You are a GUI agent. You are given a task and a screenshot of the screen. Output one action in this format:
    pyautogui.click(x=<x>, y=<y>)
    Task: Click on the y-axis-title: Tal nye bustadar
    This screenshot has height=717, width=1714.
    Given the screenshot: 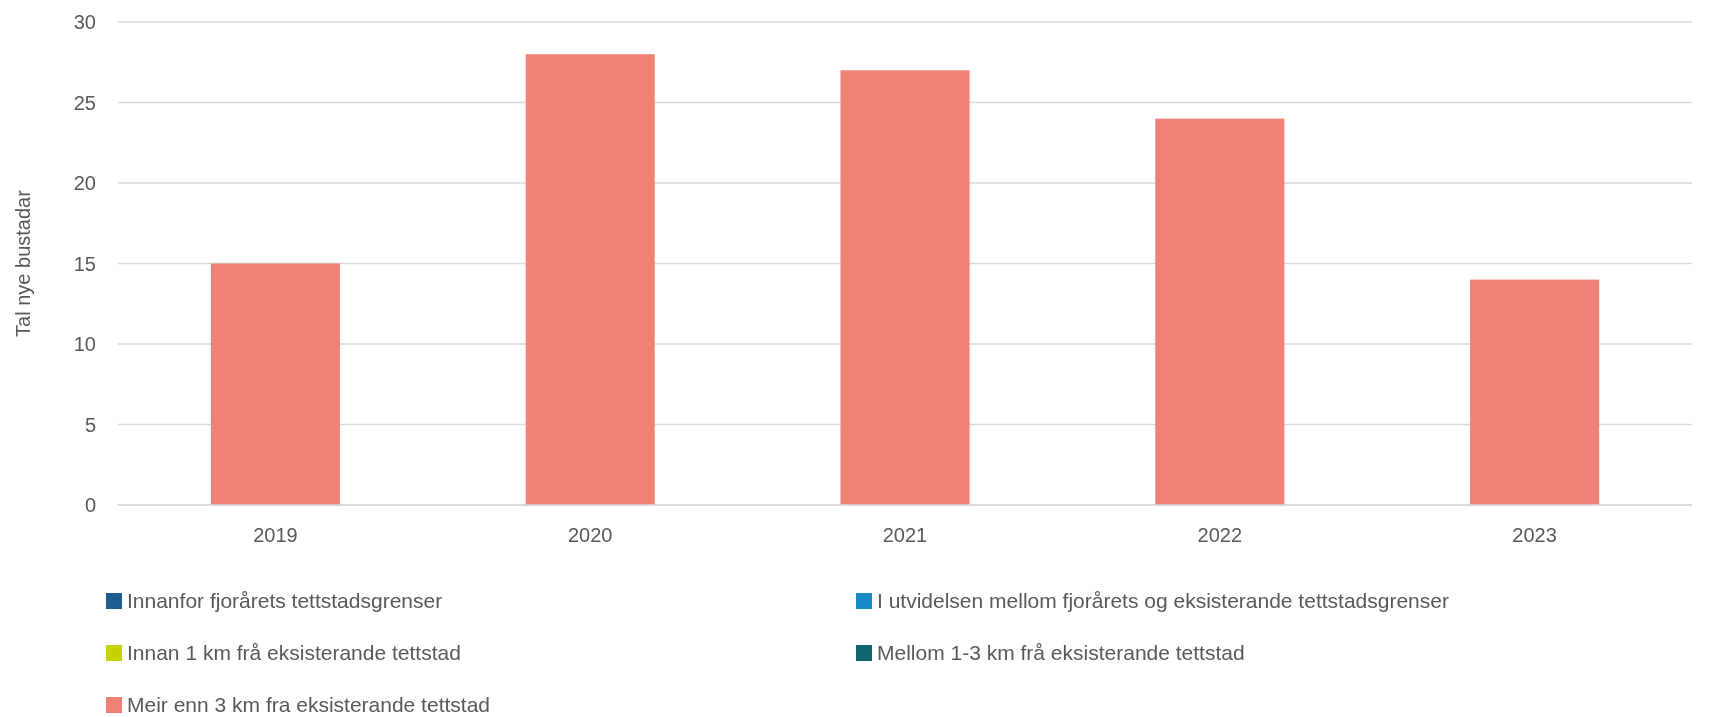 What is the action you would take?
    pyautogui.click(x=23, y=263)
    